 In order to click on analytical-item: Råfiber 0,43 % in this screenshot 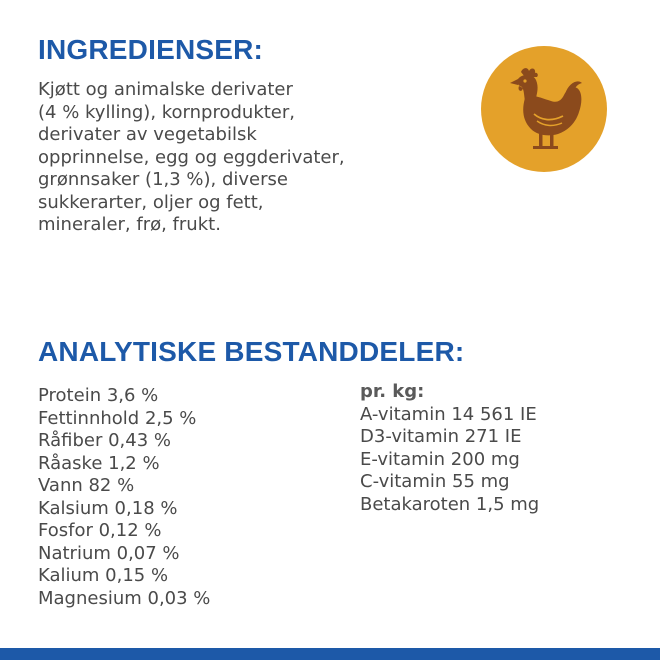, I will do `click(105, 440)`.